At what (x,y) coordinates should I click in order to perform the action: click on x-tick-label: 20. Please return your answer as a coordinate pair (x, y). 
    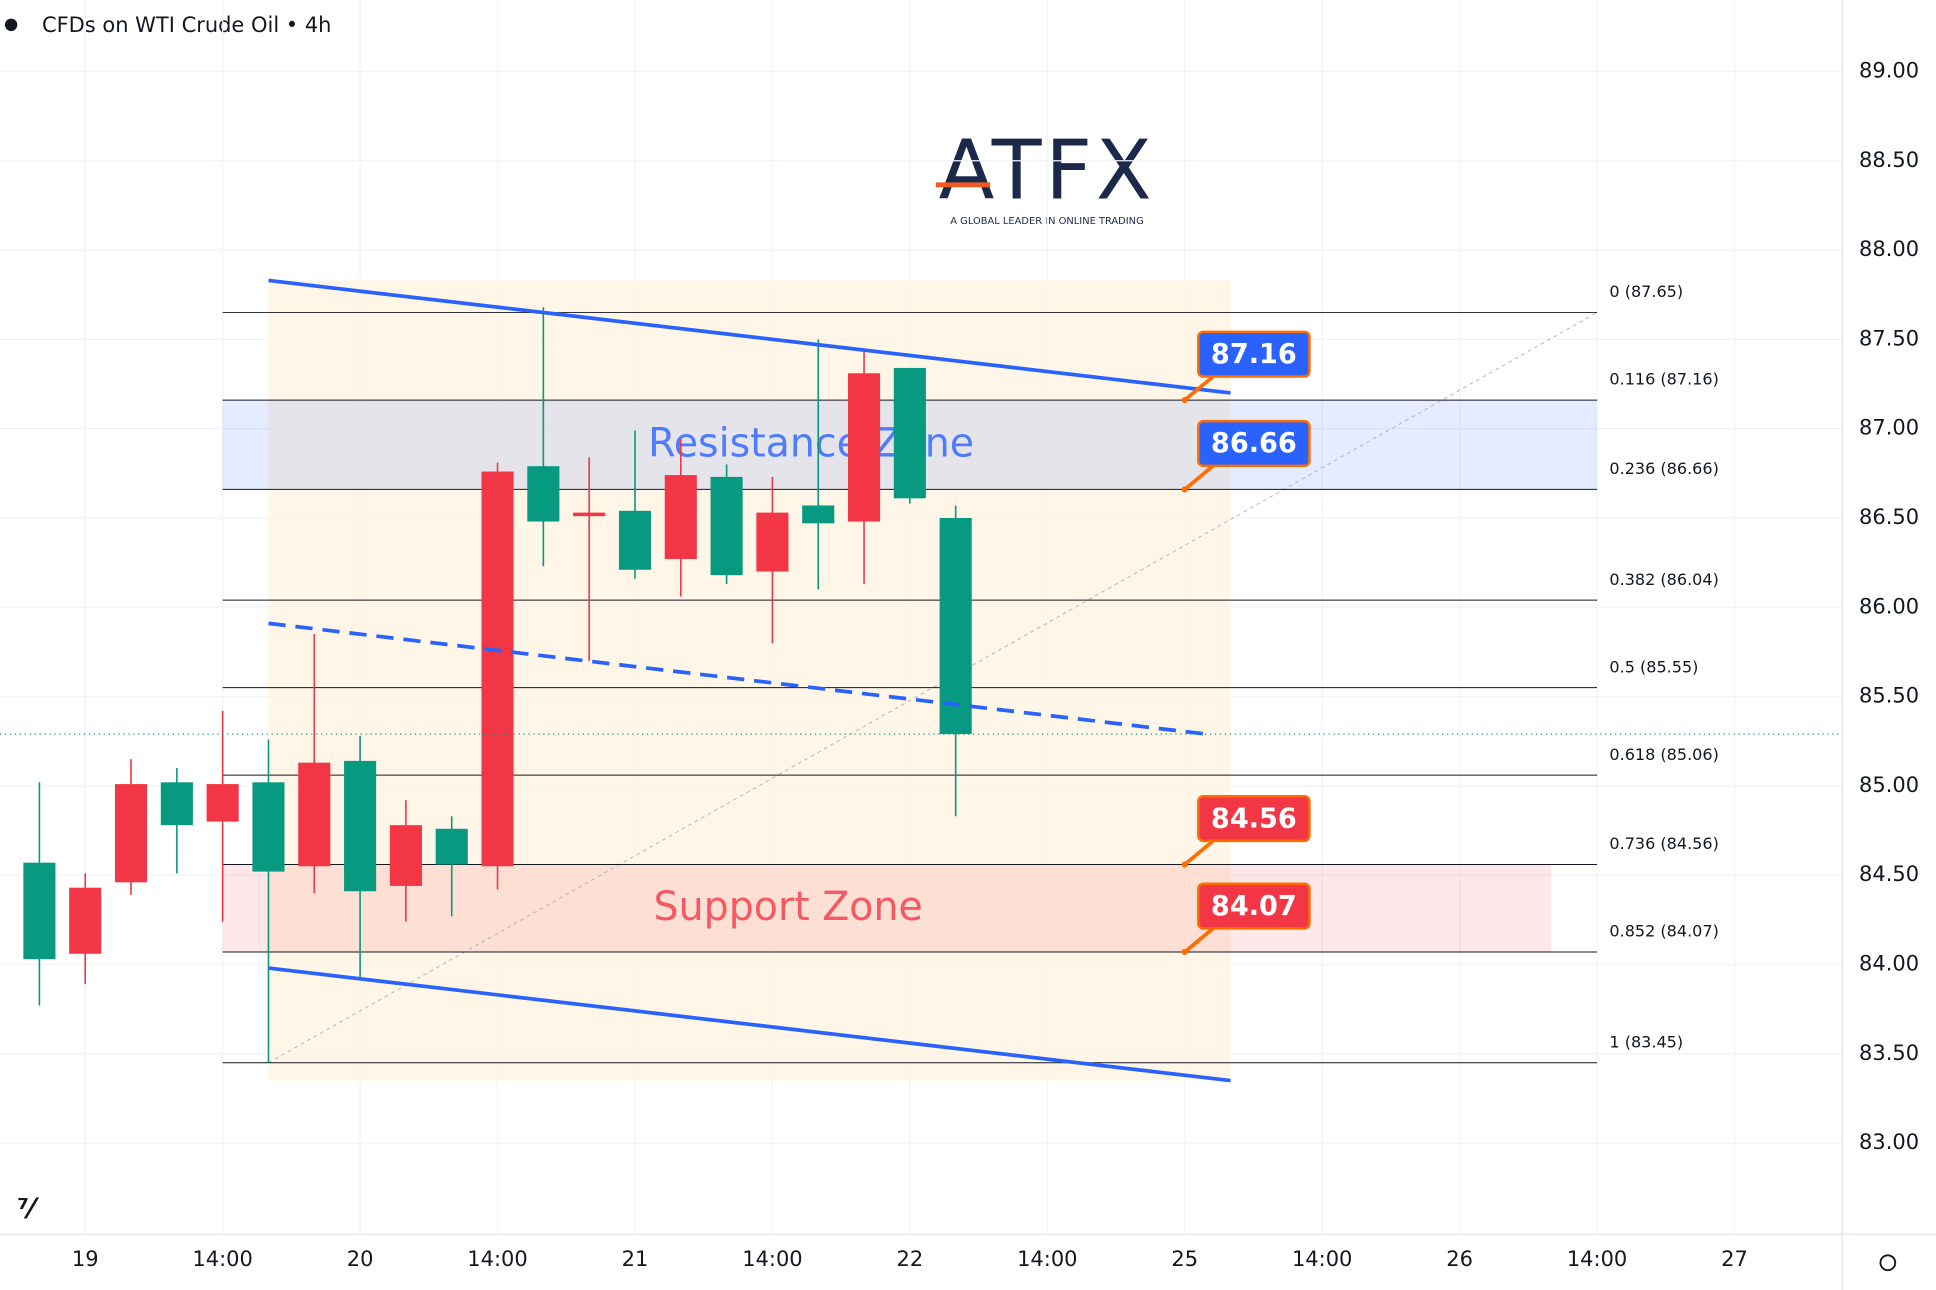
    Looking at the image, I should click on (360, 1258).